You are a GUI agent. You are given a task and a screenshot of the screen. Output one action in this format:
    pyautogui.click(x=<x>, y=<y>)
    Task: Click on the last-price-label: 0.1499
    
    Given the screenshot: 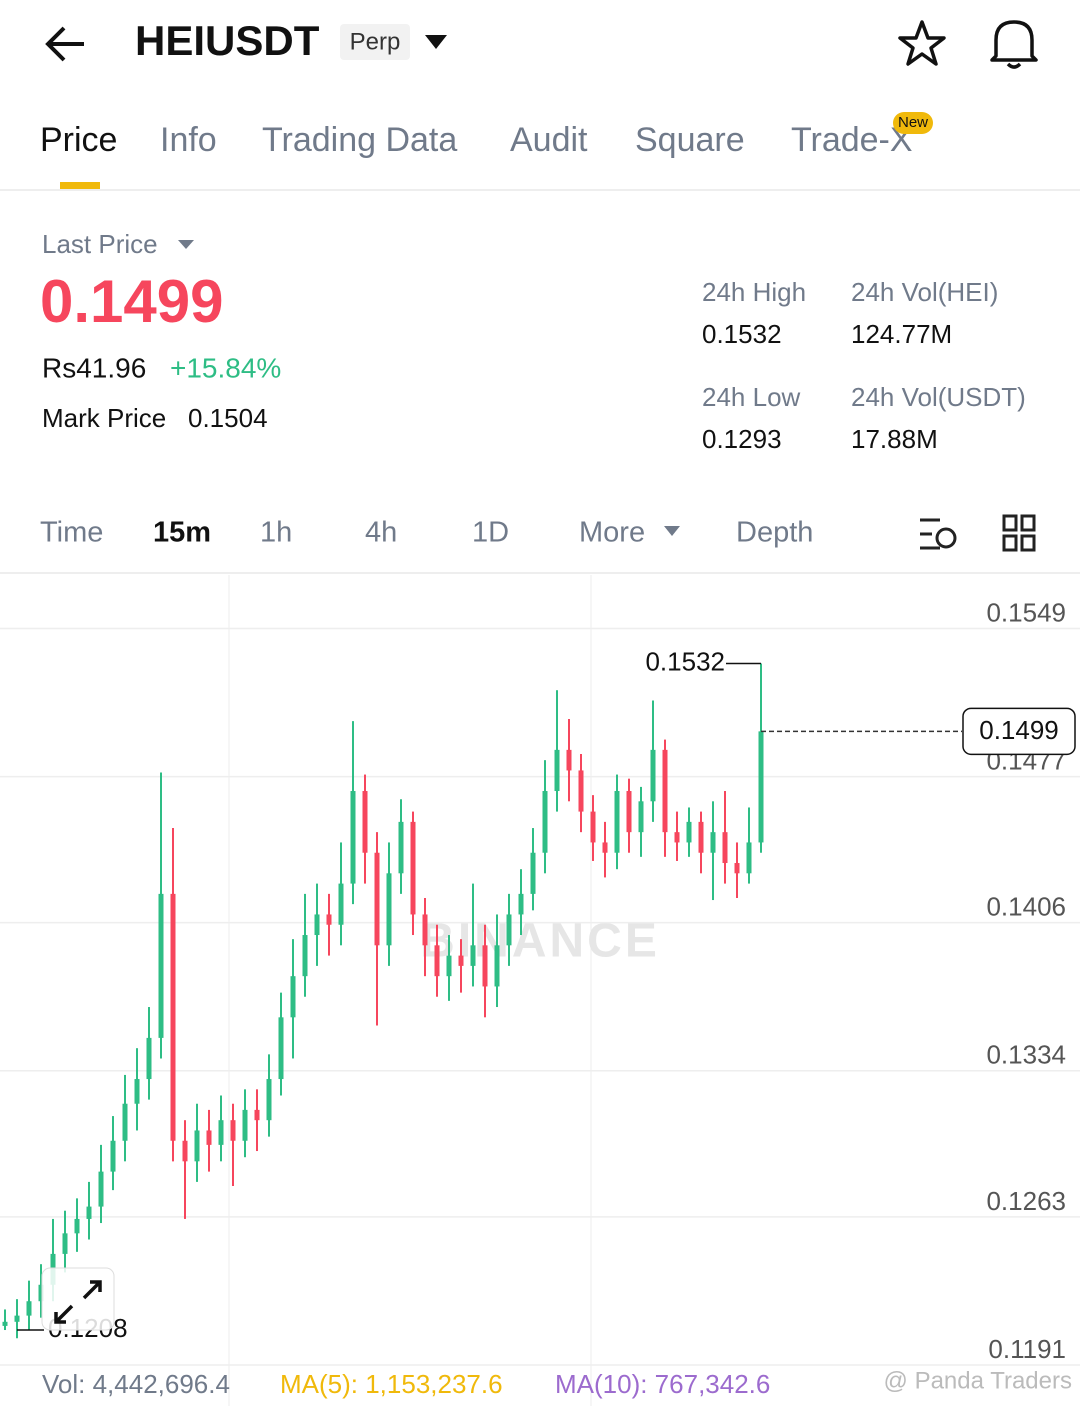 What is the action you would take?
    pyautogui.click(x=1019, y=730)
    